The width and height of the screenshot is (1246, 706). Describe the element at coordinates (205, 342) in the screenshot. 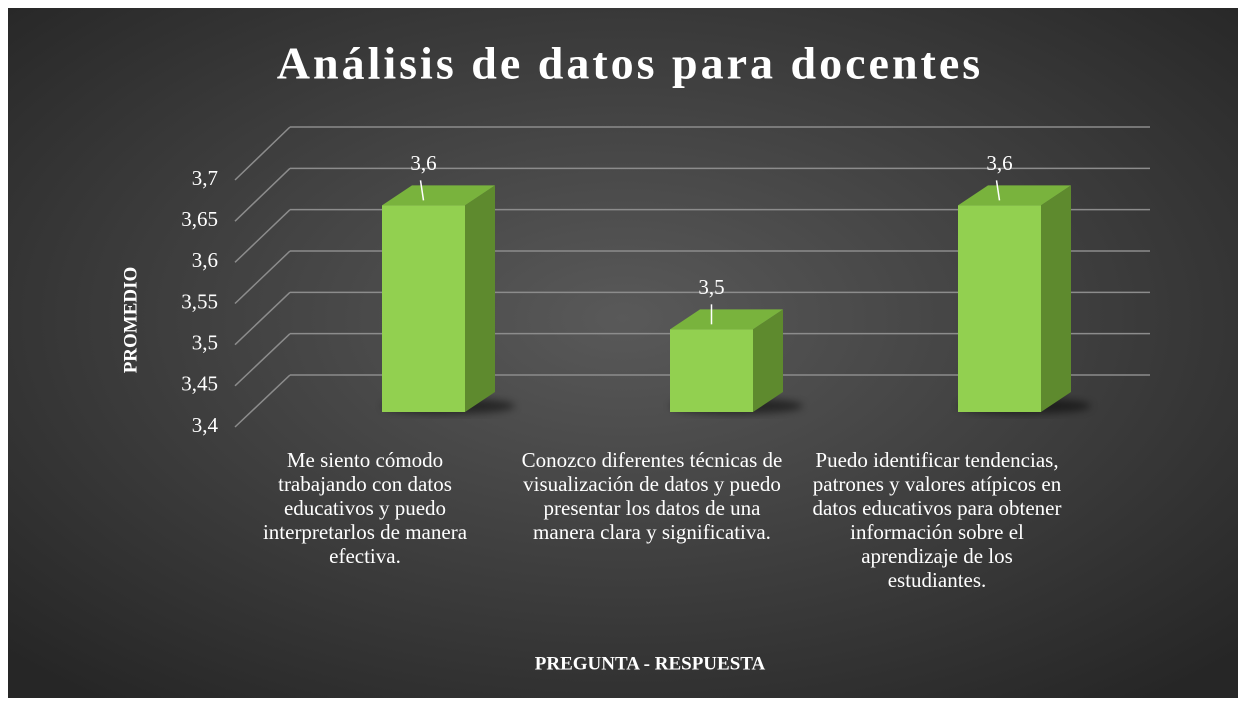

I see `y-tick-label: 3,5` at that location.